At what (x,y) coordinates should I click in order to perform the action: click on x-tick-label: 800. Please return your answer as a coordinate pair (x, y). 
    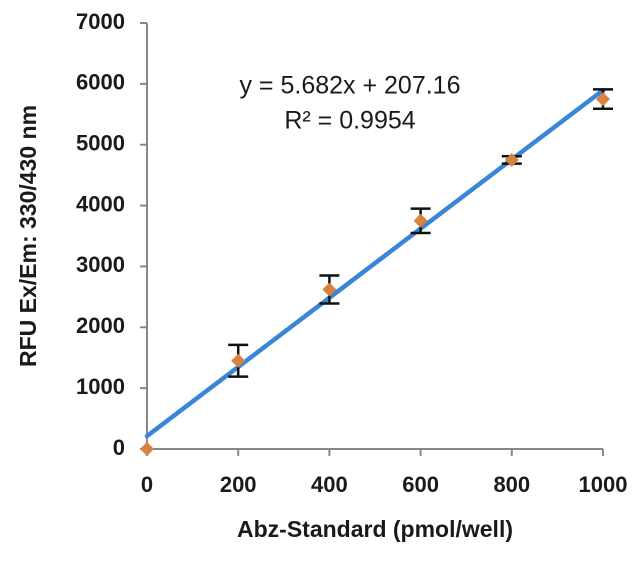
    Looking at the image, I should click on (511, 484).